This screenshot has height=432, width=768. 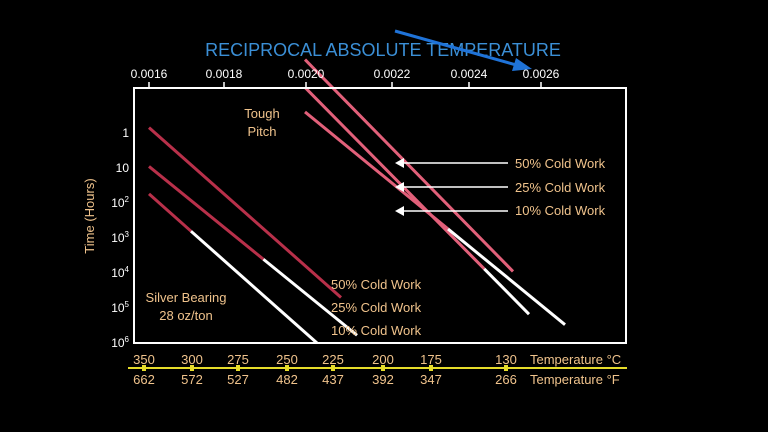 What do you see at coordinates (120, 307) in the screenshot?
I see `y-axis-tick-label: 10⁵` at bounding box center [120, 307].